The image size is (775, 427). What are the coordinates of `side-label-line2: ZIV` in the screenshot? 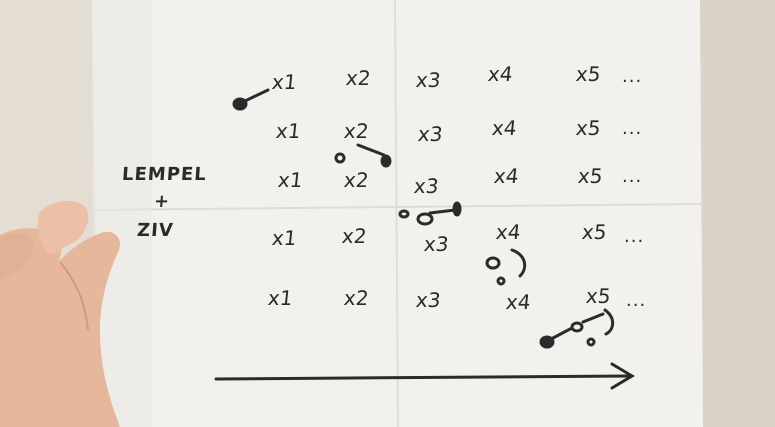 It's located at (155, 230).